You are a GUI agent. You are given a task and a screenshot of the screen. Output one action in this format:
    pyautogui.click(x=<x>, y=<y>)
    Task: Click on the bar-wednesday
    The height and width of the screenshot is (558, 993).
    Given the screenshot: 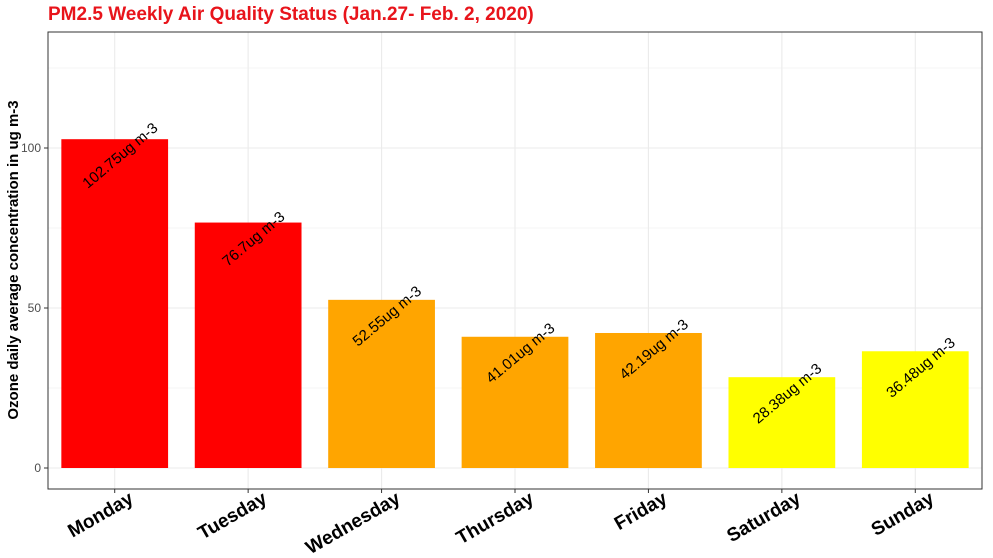 What is the action you would take?
    pyautogui.click(x=381, y=383)
    